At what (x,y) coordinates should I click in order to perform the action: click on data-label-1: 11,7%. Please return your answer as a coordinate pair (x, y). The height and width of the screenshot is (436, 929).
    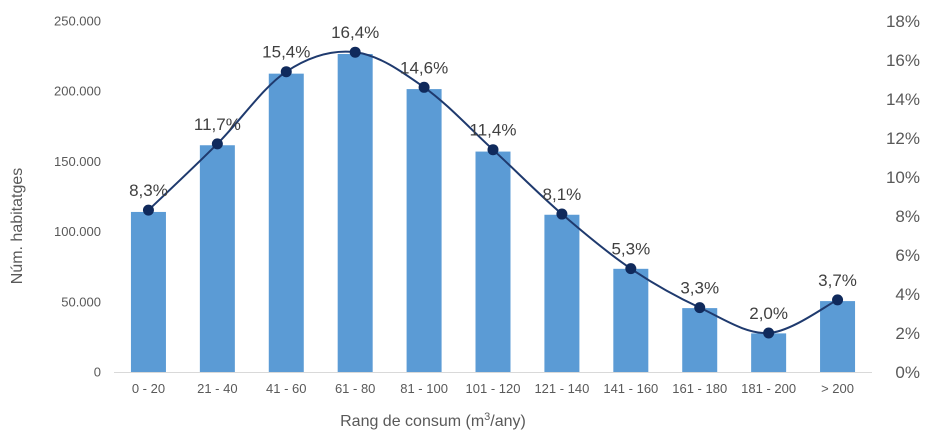
    Looking at the image, I should click on (217, 124).